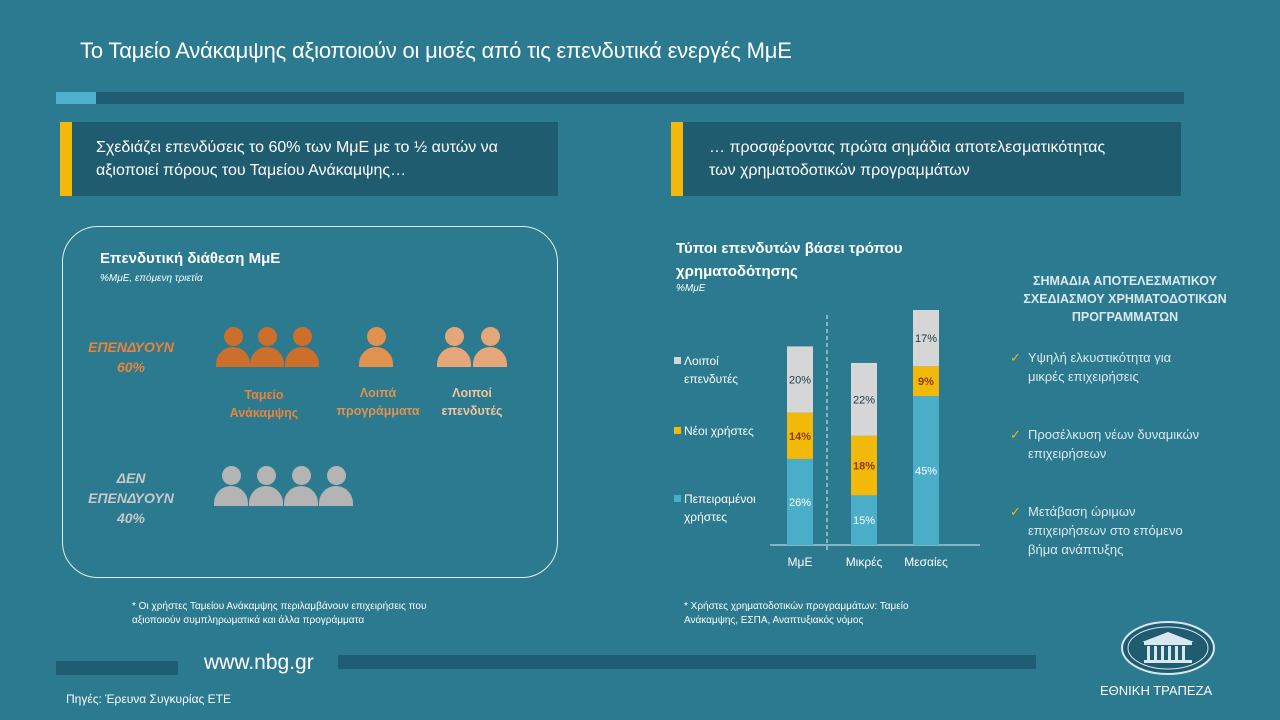 The height and width of the screenshot is (720, 1280). Describe the element at coordinates (677, 498) in the screenshot. I see `legend-swatch-experienced-users` at that location.